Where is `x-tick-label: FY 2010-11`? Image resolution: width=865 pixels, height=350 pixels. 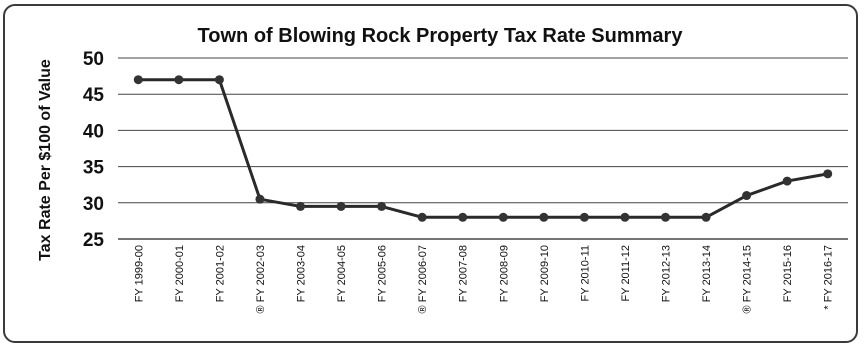 x-tick-label: FY 2010-11 is located at coordinates (585, 273).